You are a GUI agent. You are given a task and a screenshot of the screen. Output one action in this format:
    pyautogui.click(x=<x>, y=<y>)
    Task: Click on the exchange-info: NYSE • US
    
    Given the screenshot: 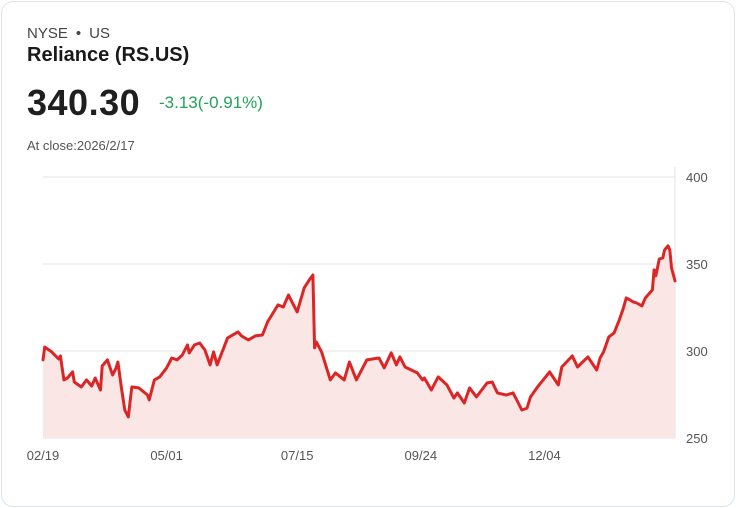 What is the action you would take?
    pyautogui.click(x=68, y=33)
    